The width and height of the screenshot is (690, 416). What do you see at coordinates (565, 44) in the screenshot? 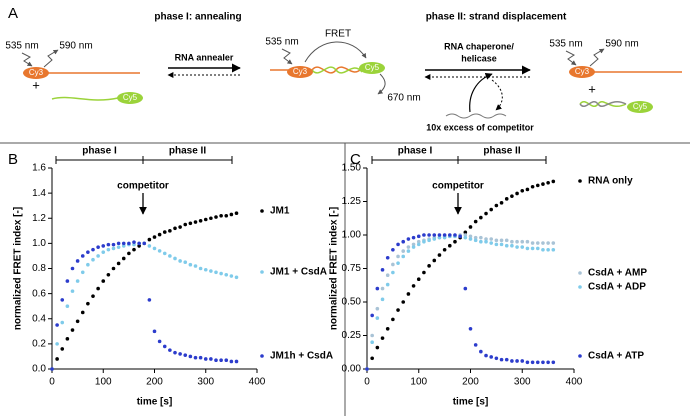
I see `wavelength: 535 nm` at bounding box center [565, 44].